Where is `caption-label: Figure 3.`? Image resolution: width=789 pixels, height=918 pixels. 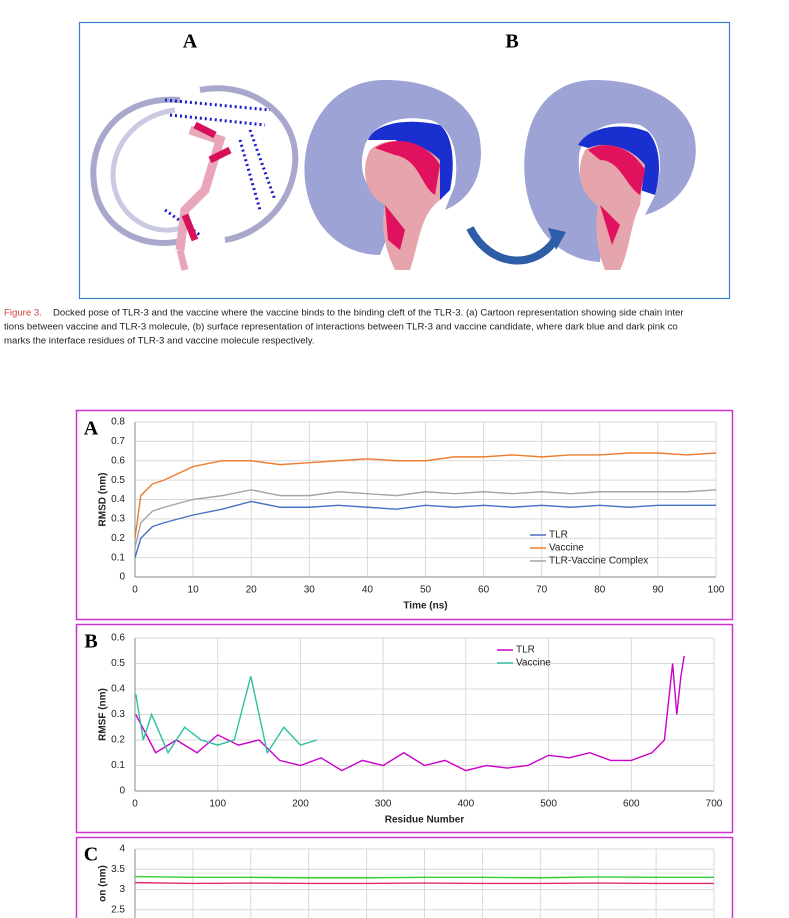
caption-label: Figure 3. is located at coordinates (23, 313).